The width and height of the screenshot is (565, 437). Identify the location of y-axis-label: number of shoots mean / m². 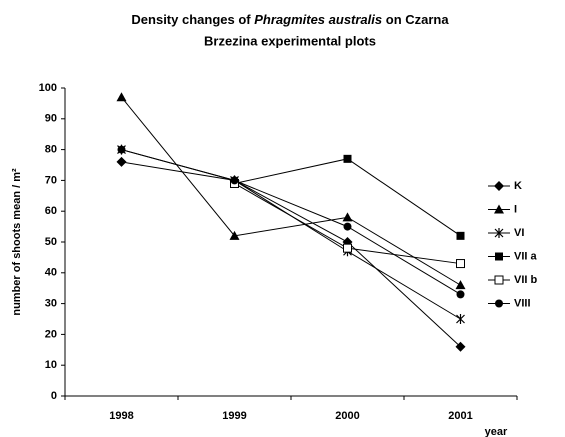
(17, 242).